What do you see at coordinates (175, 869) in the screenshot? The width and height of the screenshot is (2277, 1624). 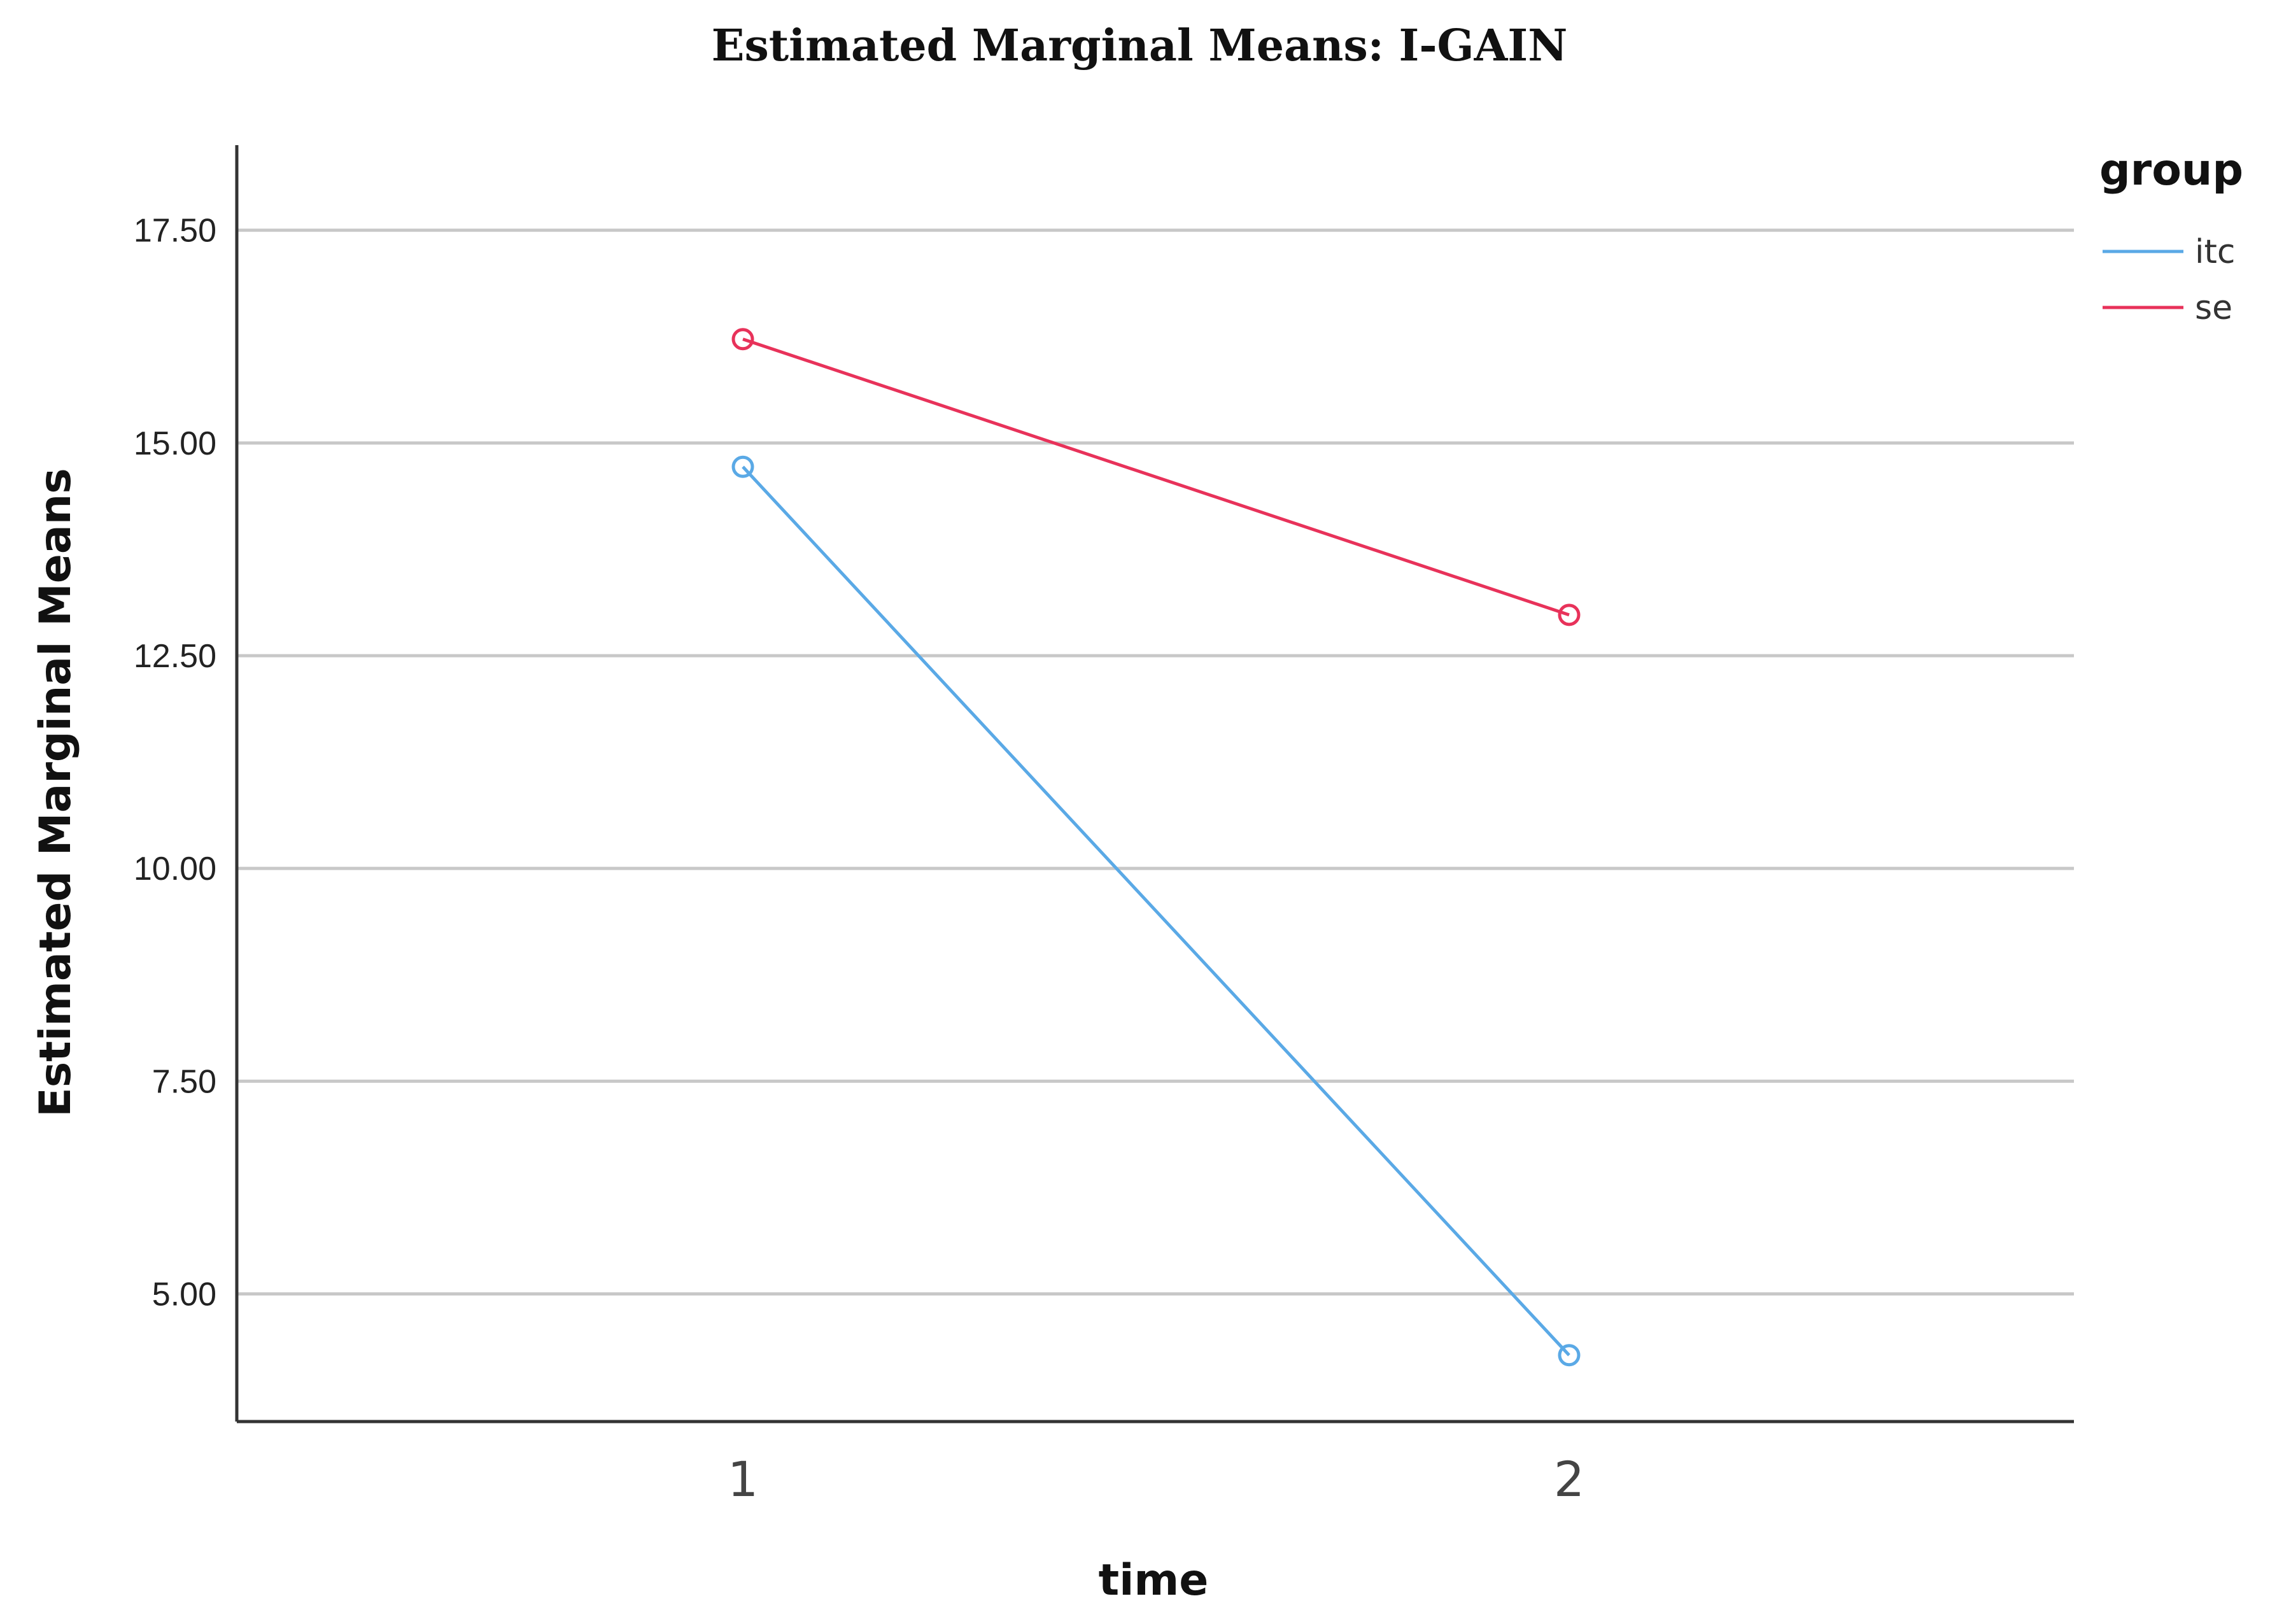 I see `y-tick-label: 10.00` at bounding box center [175, 869].